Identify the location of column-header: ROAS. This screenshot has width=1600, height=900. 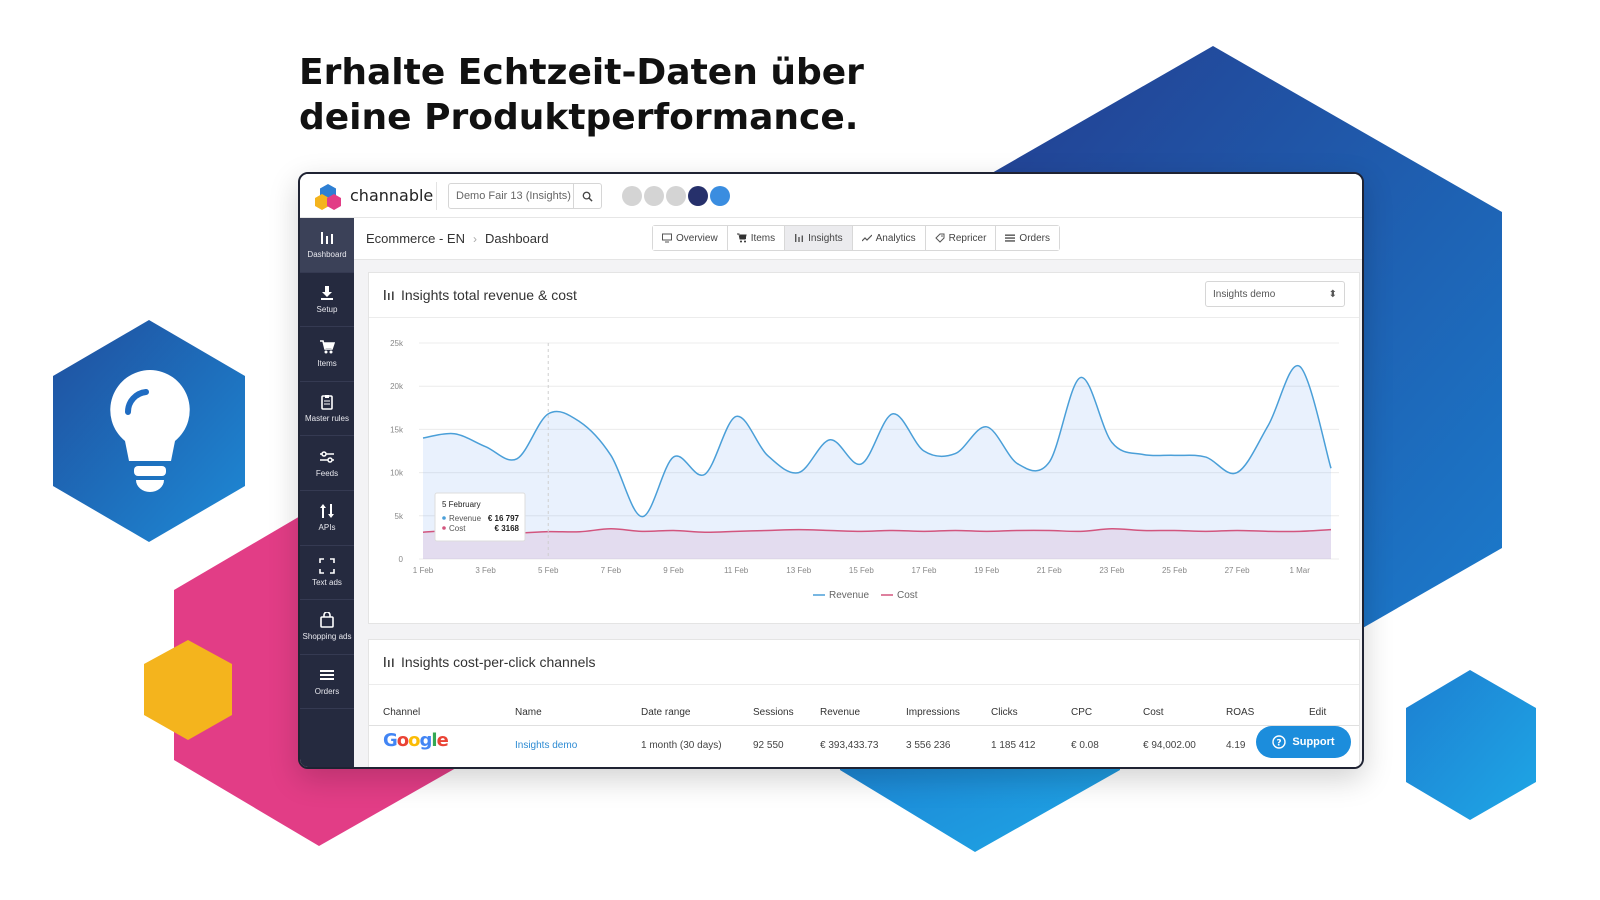
(1240, 712).